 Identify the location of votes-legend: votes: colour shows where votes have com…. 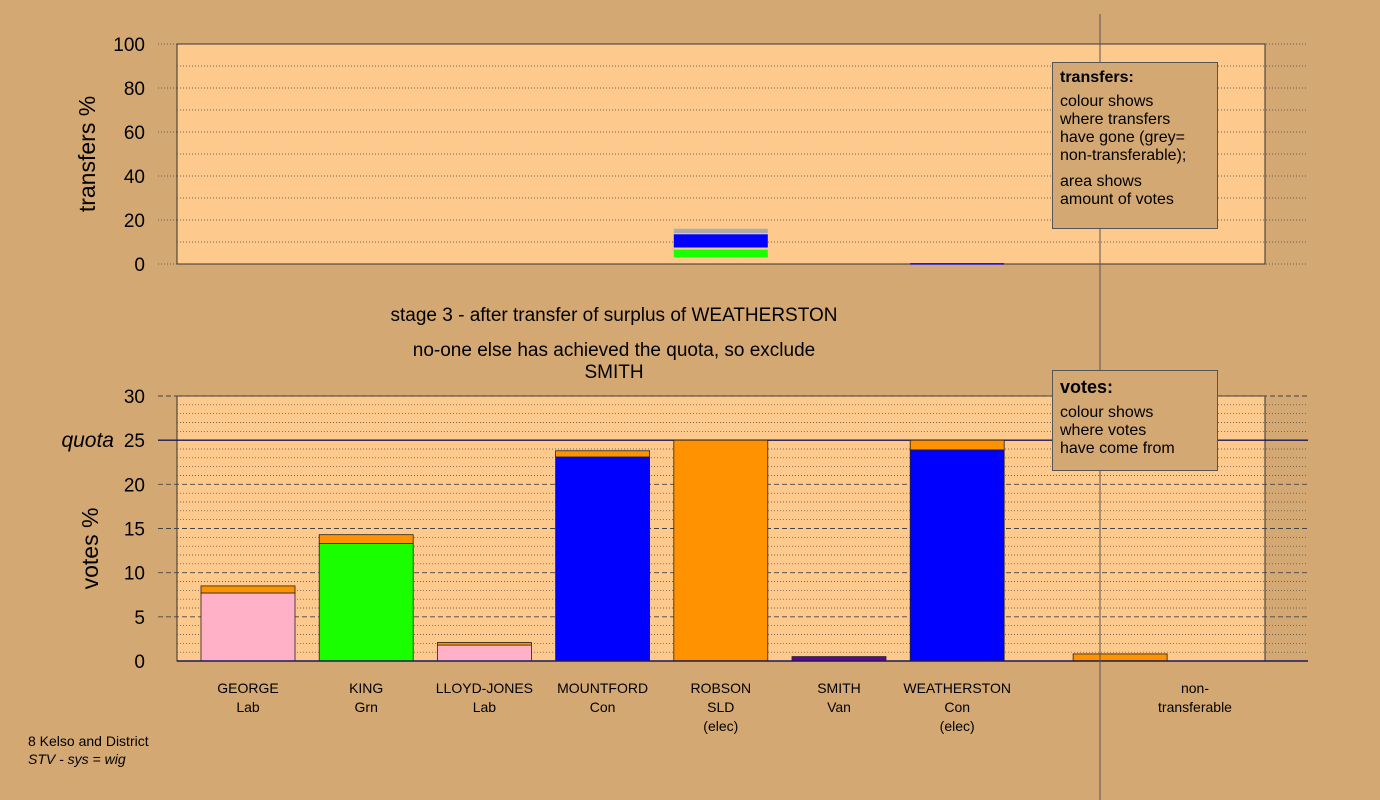
(1135, 420).